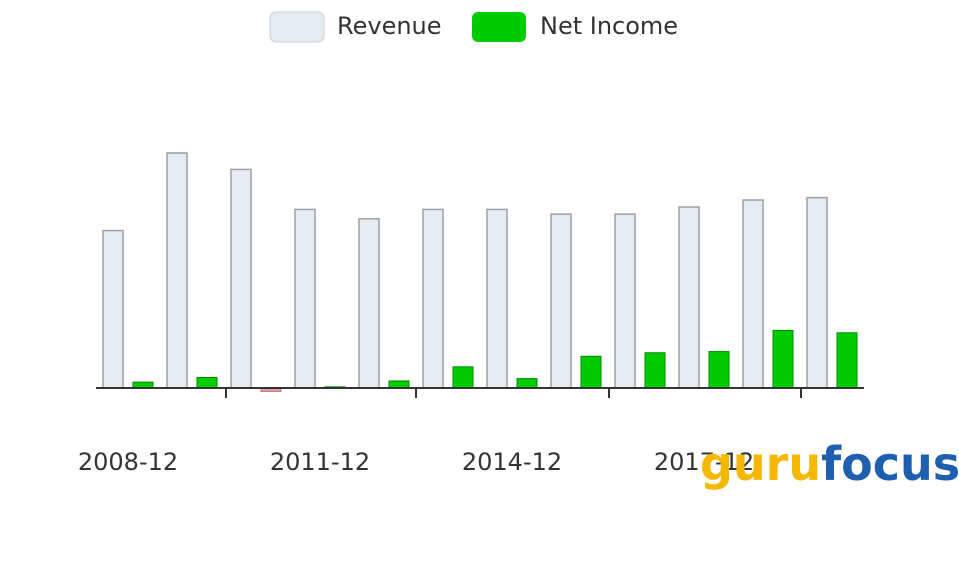  I want to click on gurufocus-logo: gurufocus, so click(829, 464).